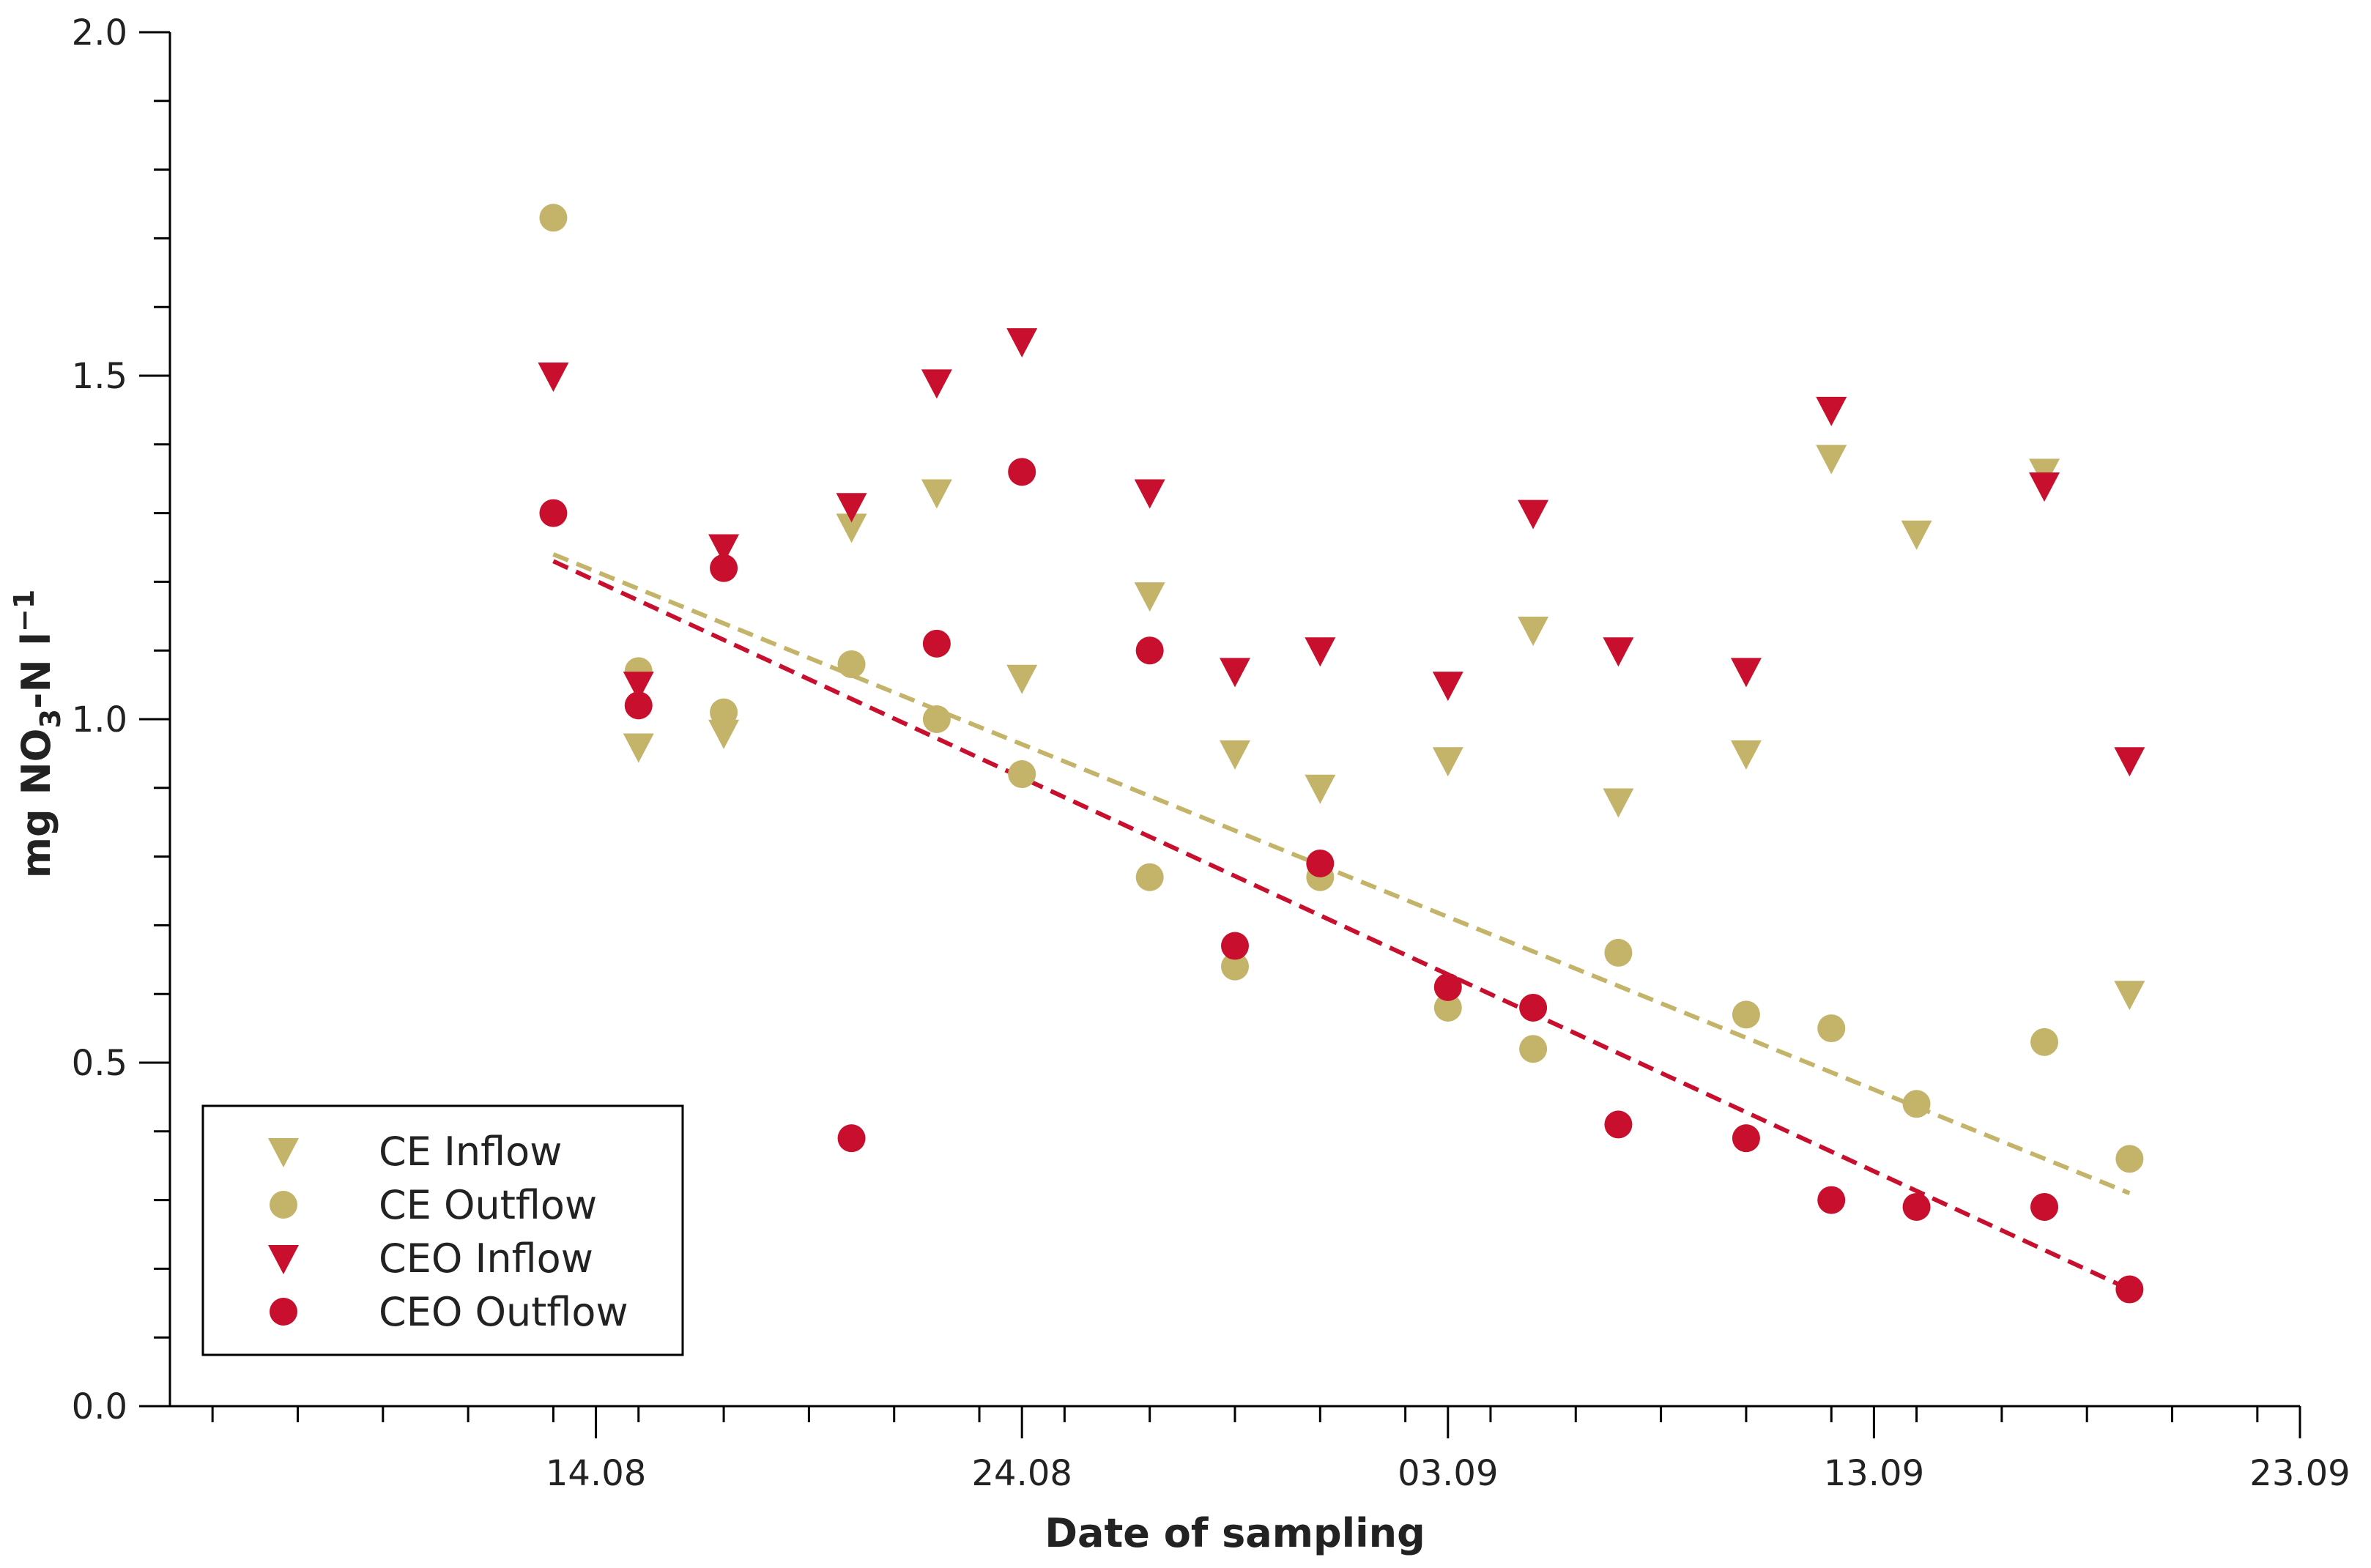 Image resolution: width=2371 pixels, height=1568 pixels. What do you see at coordinates (99, 1406) in the screenshot?
I see `y-tick-label: 0.0` at bounding box center [99, 1406].